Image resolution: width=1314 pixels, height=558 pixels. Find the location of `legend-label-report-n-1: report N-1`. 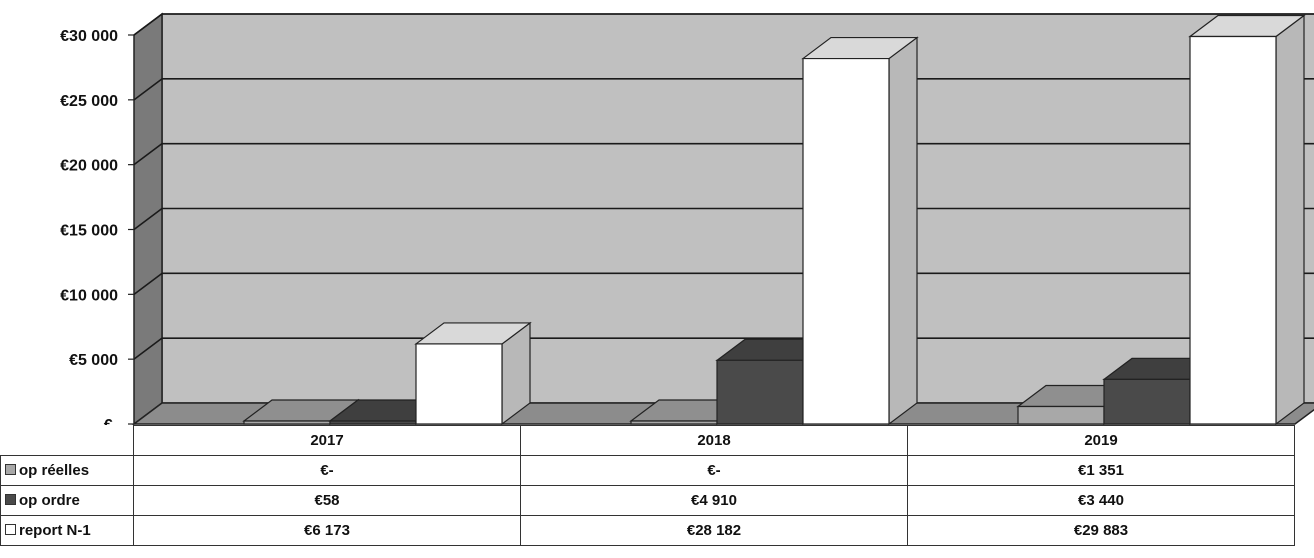

legend-label-report-n-1: report N-1 is located at coordinates (55, 530).